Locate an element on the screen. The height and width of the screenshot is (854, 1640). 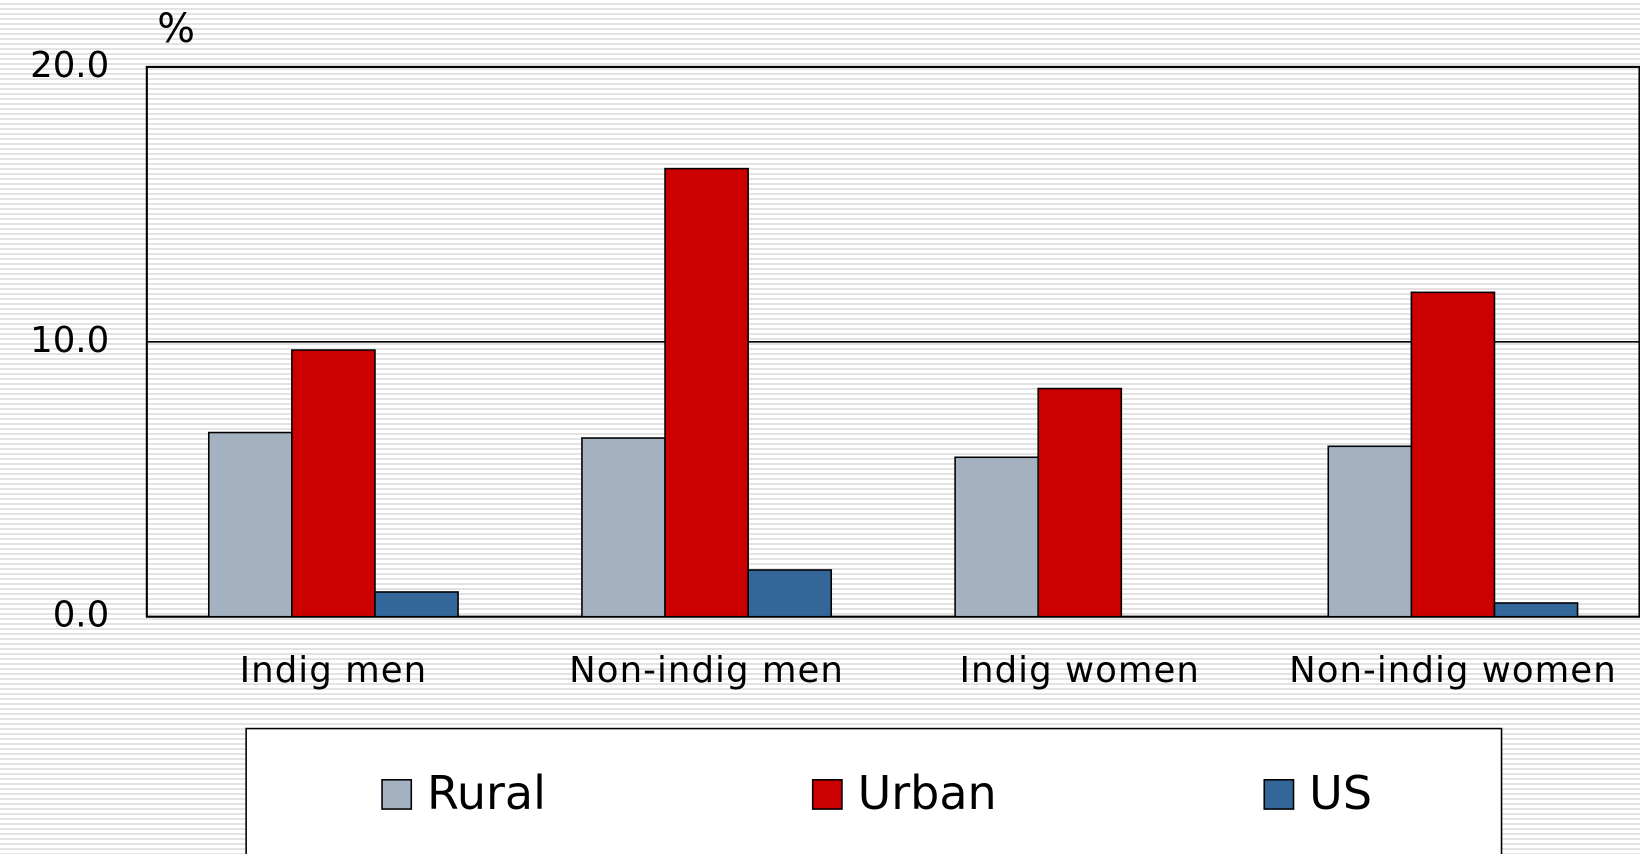
y-tick-label: 0.0 is located at coordinates (81, 615).